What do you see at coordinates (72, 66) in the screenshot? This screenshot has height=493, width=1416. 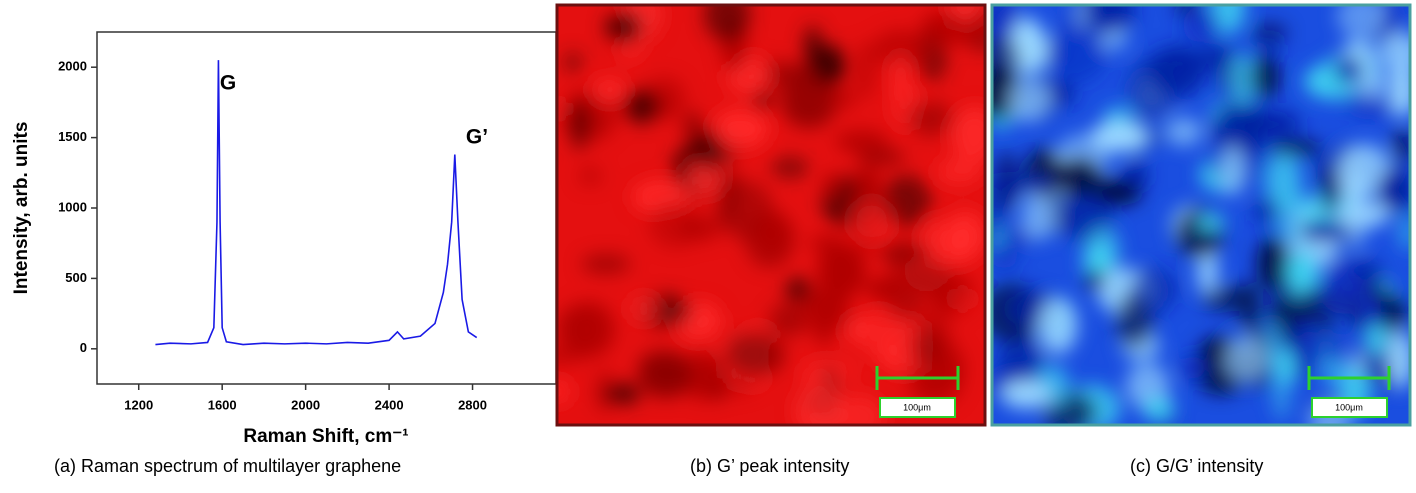 I see `y-tick-label: 2000` at bounding box center [72, 66].